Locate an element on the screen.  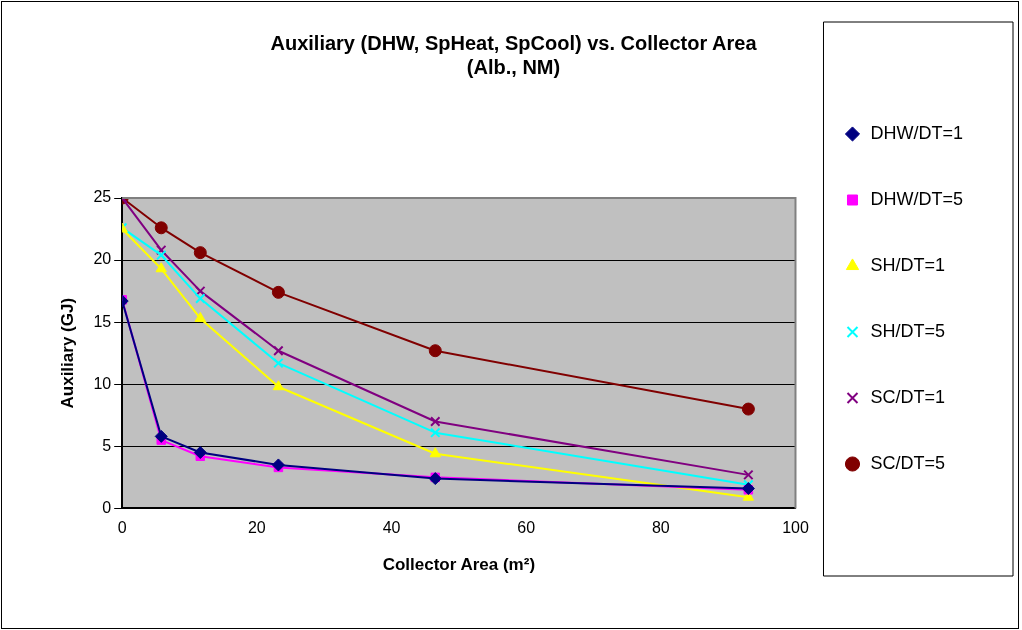
legend-label: SH/DT=1 is located at coordinates (908, 264).